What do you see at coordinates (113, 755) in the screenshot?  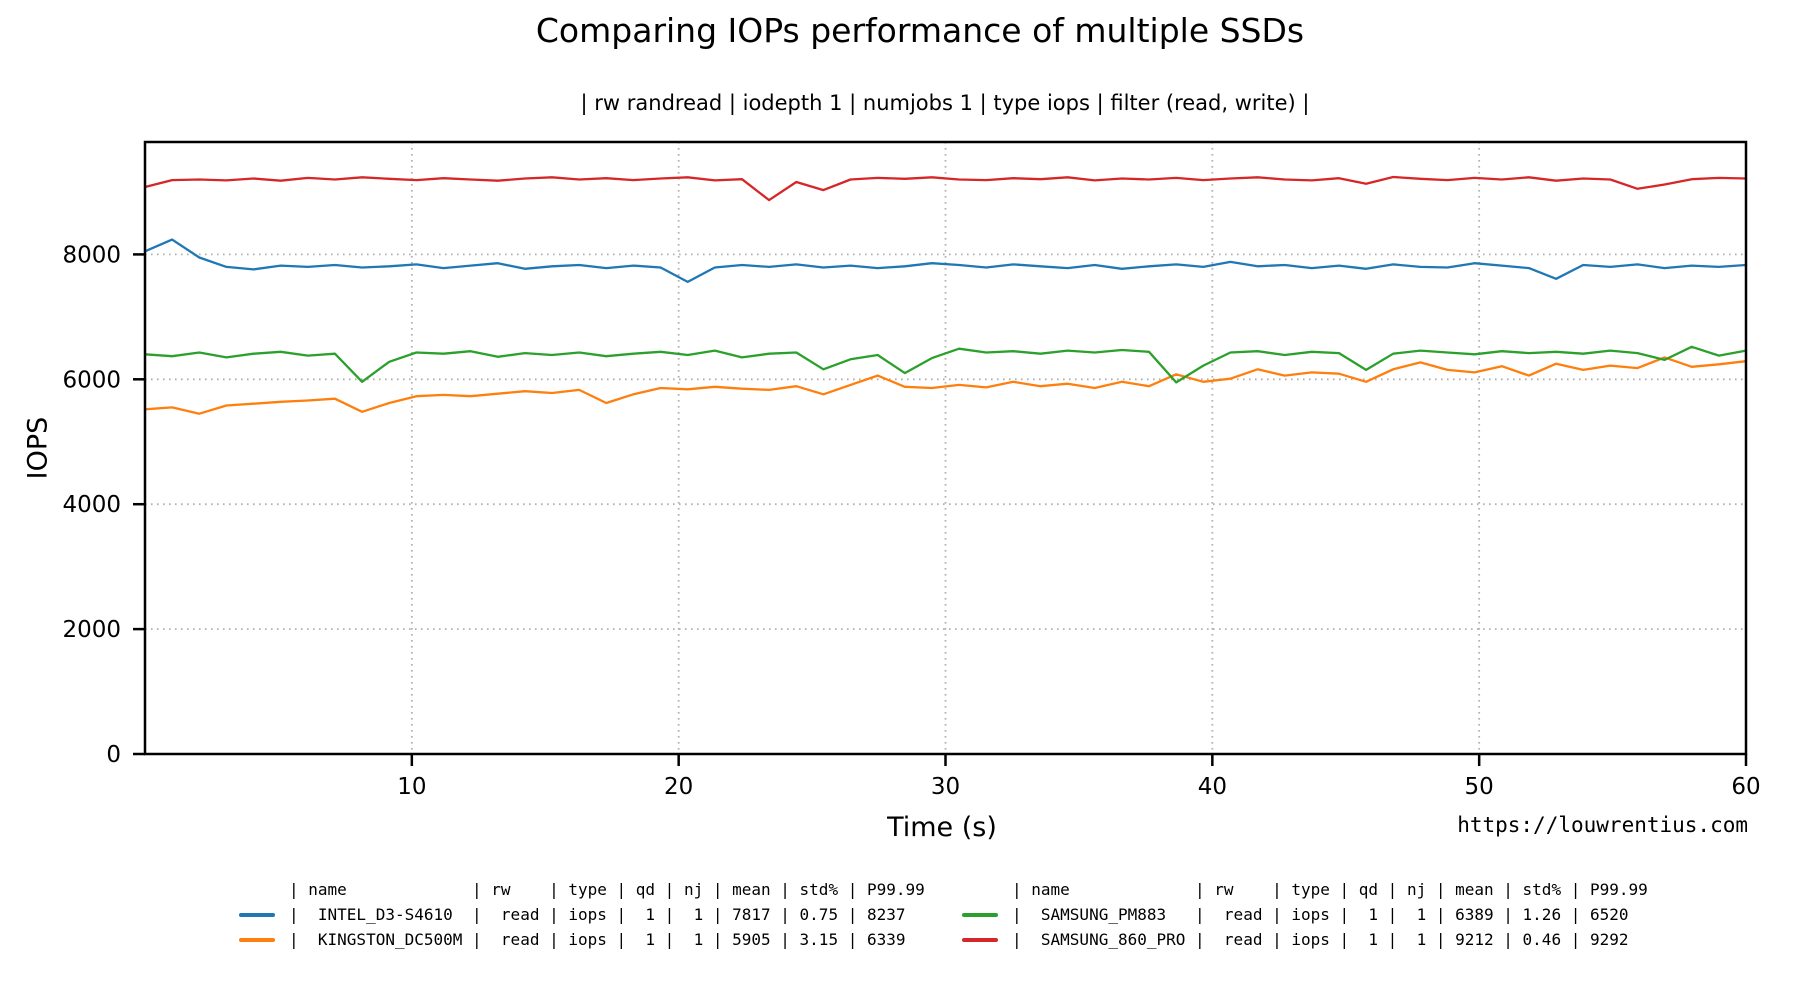 I see `y-tick-label: 0` at bounding box center [113, 755].